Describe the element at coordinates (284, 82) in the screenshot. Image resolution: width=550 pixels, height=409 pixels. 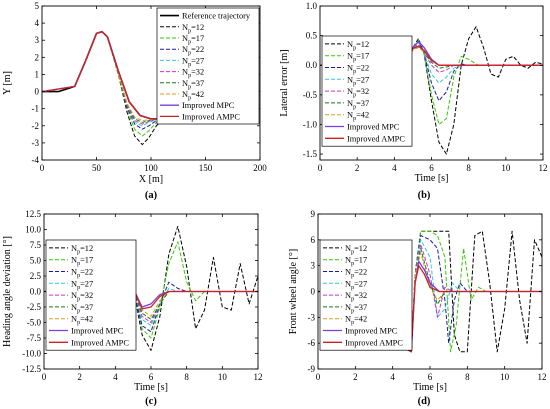
I see `y-axis-label: Lateral error [m]` at that location.